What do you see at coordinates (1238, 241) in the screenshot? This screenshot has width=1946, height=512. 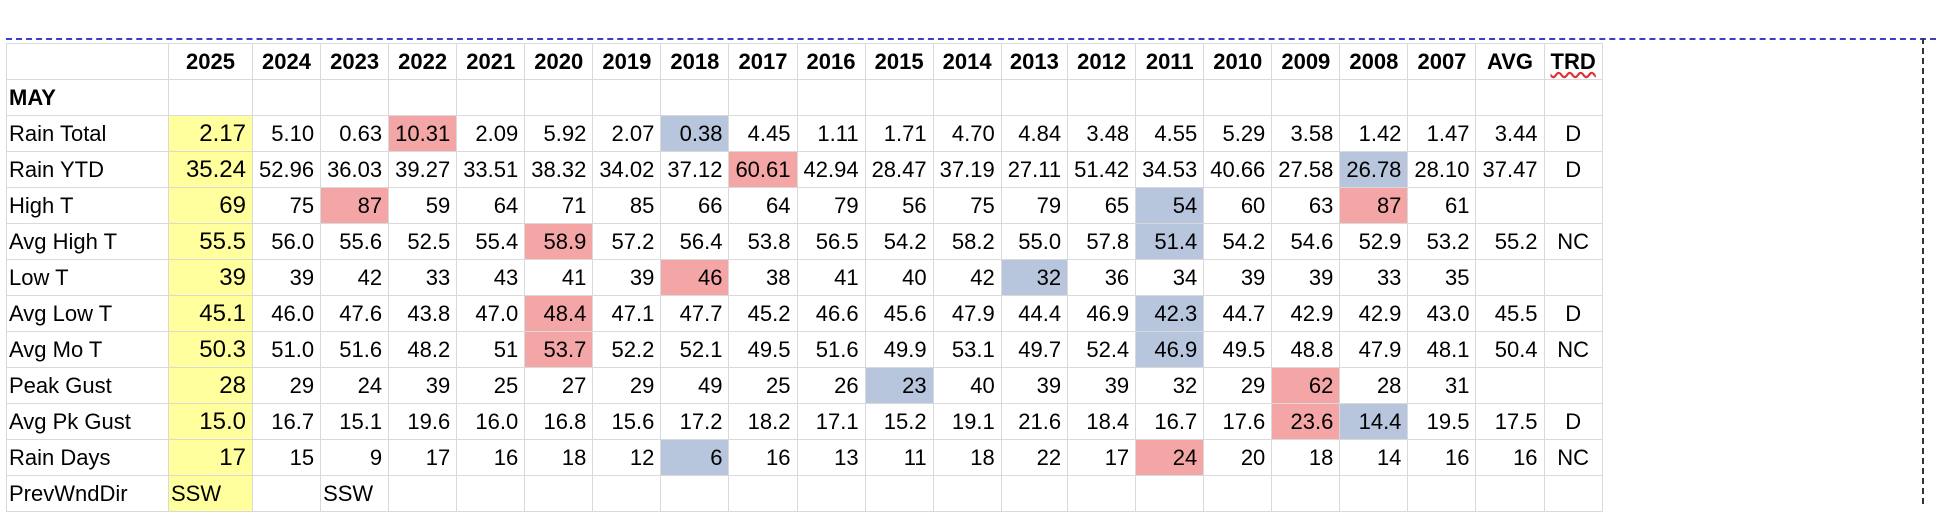 I see `data-cell: 54.2` at bounding box center [1238, 241].